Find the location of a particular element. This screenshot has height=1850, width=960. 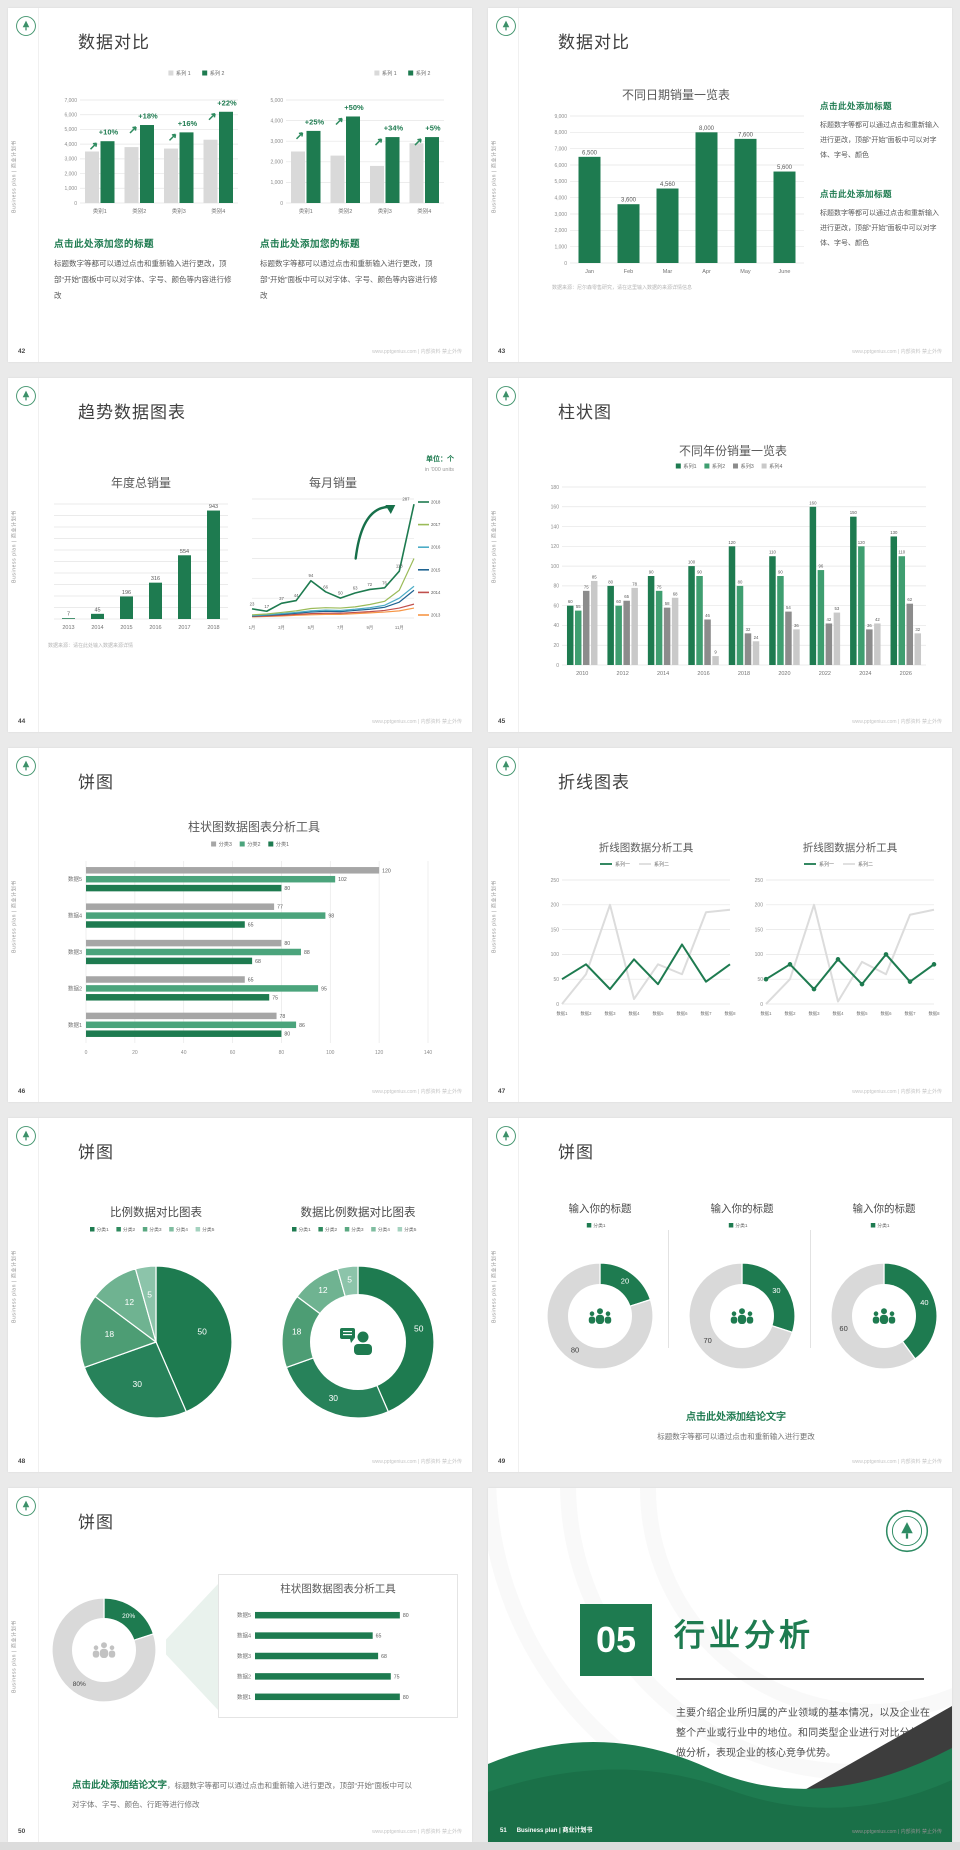

bottom-strip is located at coordinates (480, 1846).